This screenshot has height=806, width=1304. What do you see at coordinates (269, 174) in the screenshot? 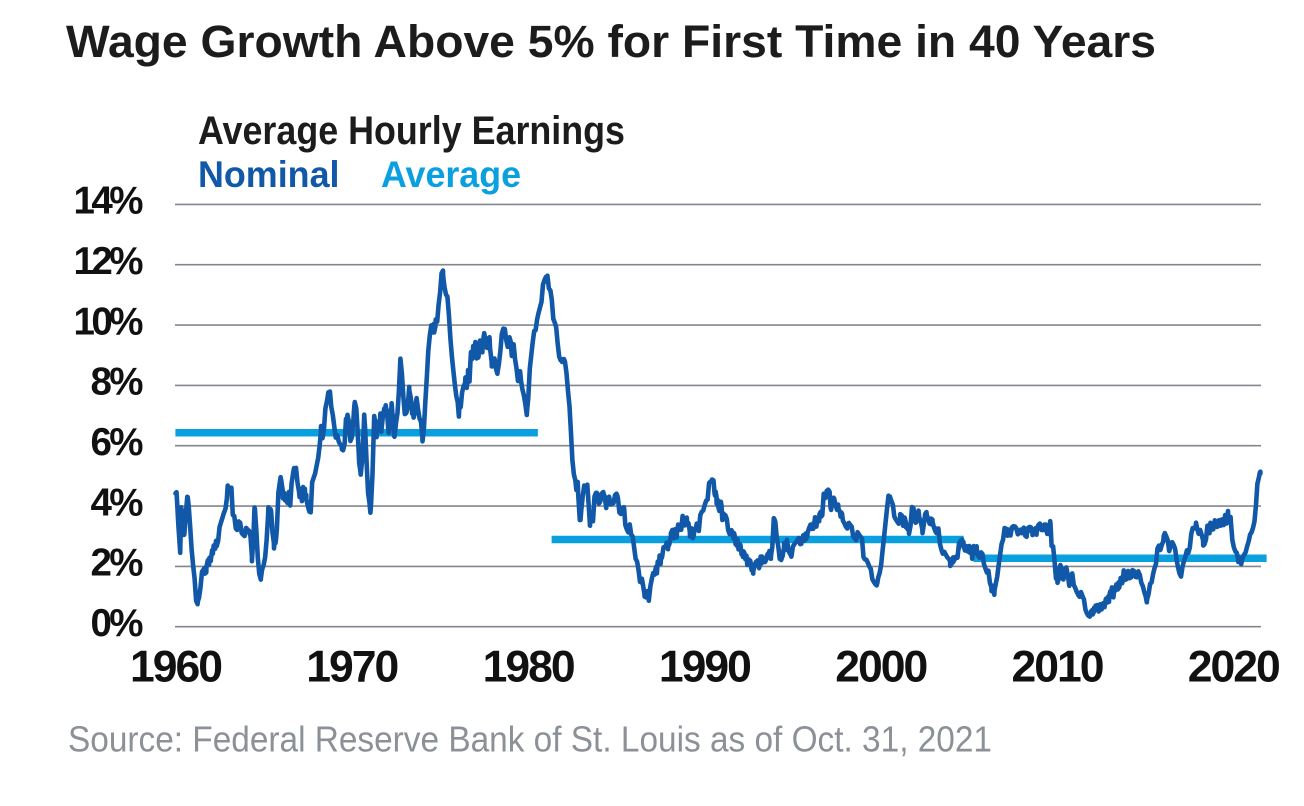
I see `svg-text: Nominal` at bounding box center [269, 174].